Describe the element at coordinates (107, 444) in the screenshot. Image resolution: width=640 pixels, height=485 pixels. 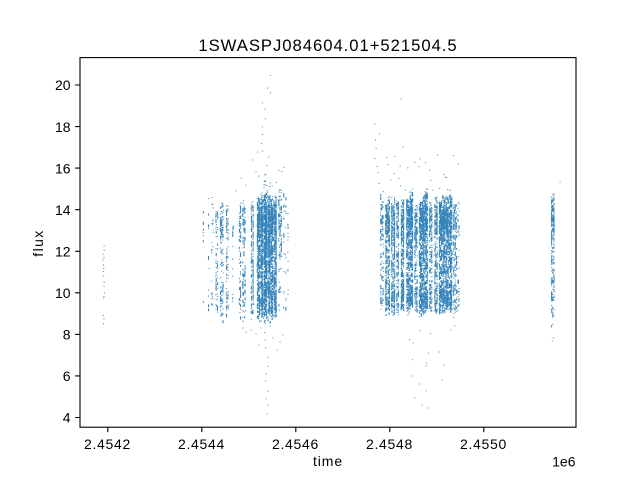
I see `svg-text: 2.4542` at that location.